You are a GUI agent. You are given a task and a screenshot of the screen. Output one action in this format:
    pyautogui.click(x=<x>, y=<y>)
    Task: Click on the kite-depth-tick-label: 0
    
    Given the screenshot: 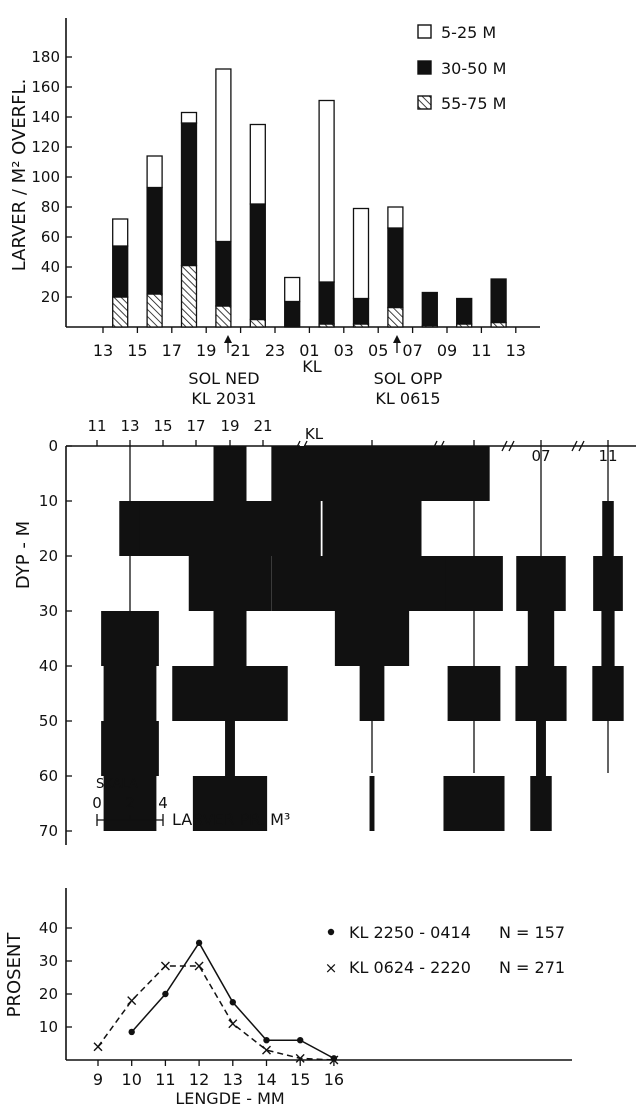 What is the action you would take?
    pyautogui.click(x=53, y=446)
    